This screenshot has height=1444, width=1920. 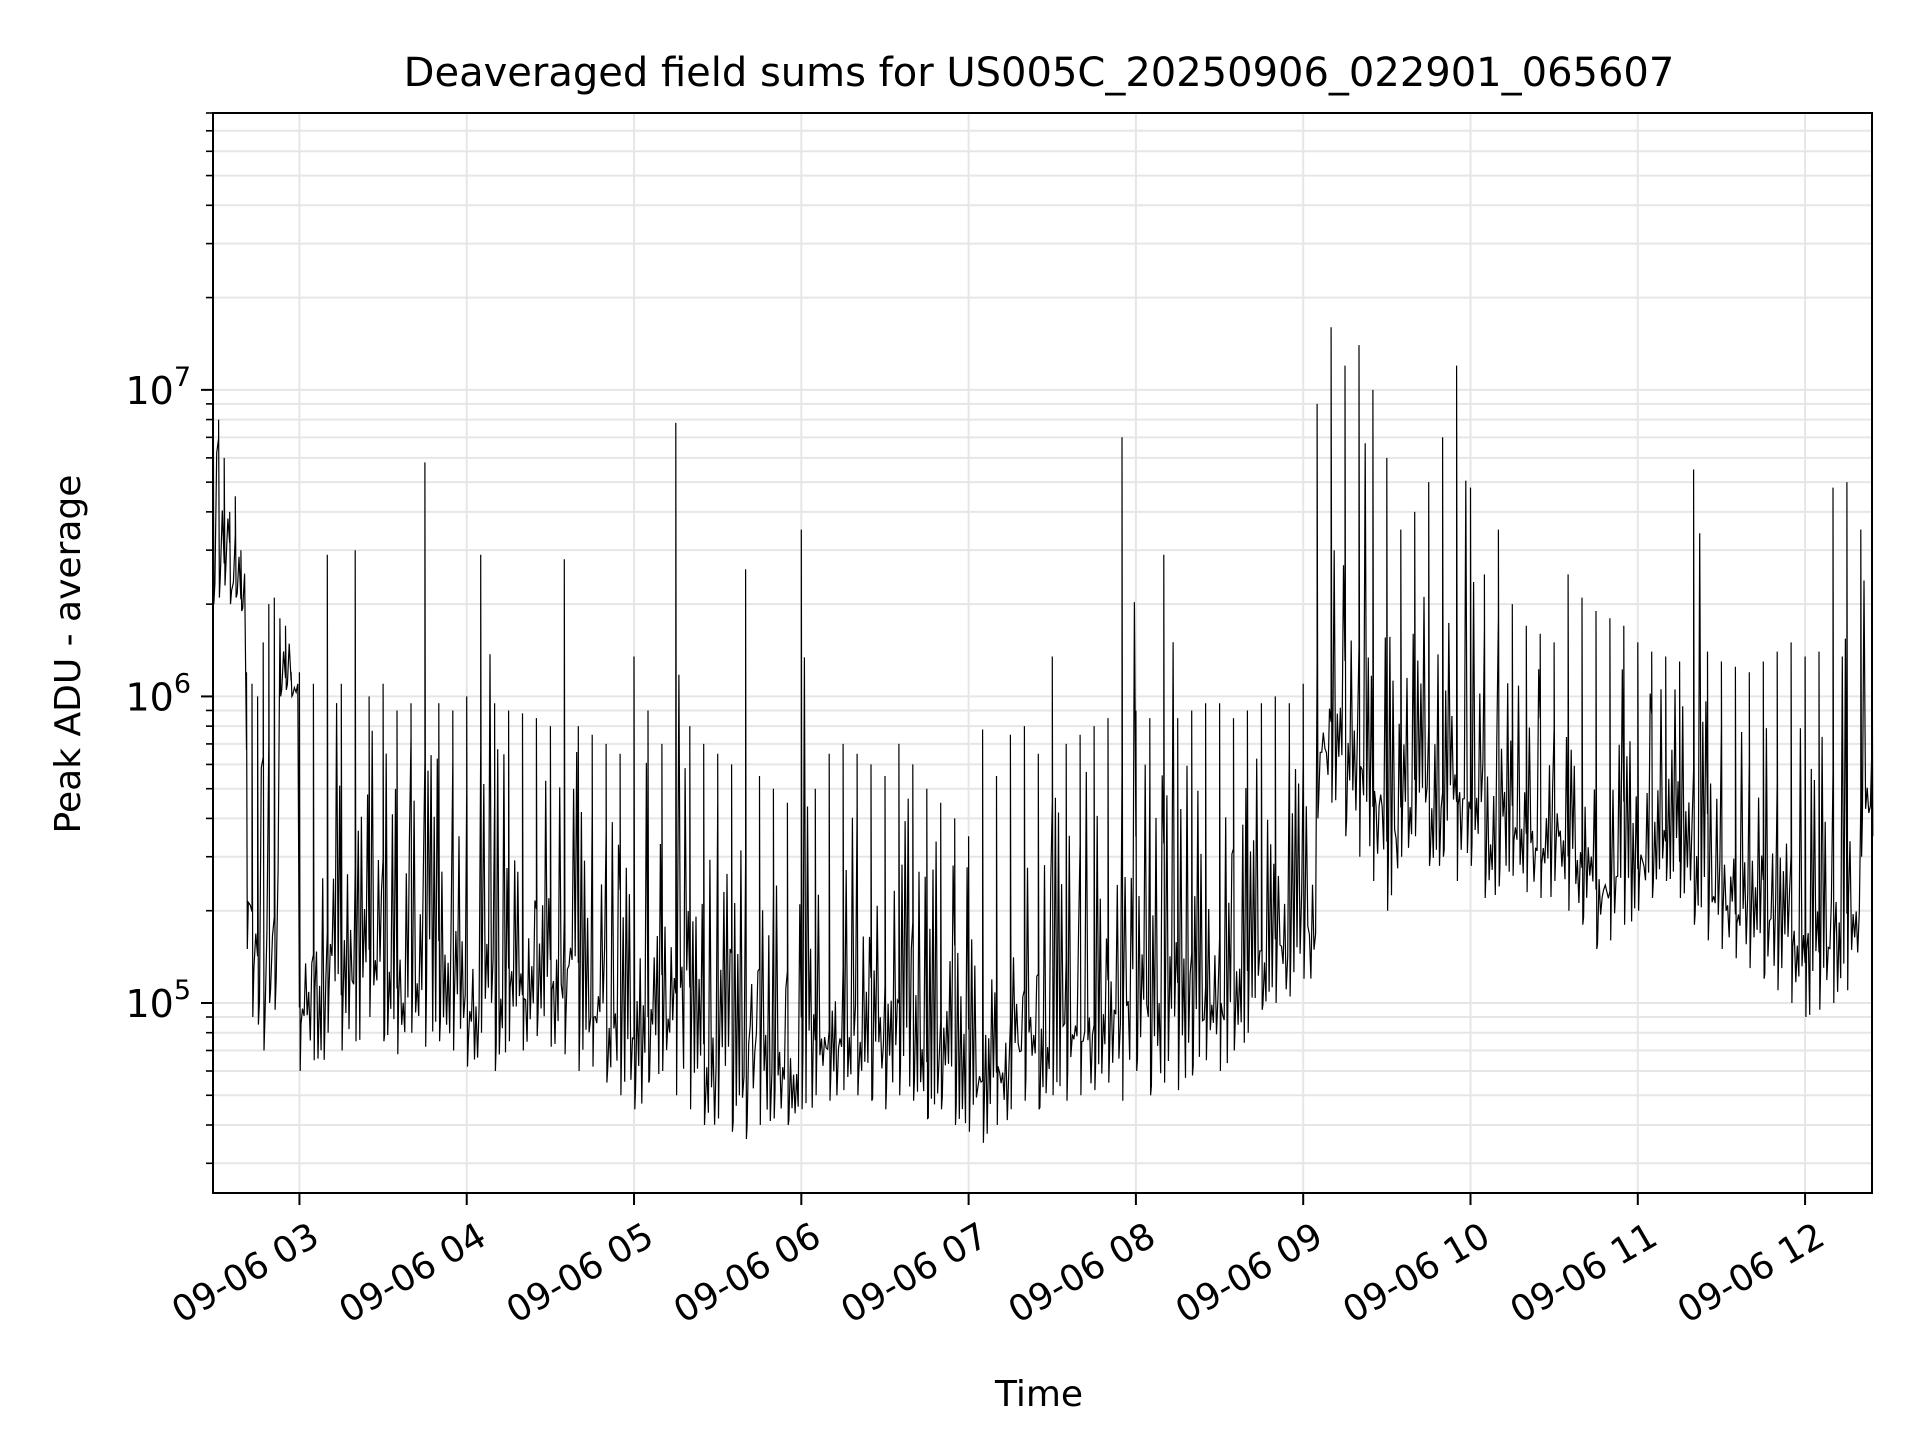 What do you see at coordinates (158, 387) in the screenshot?
I see `y-tick-label: 10⁷` at bounding box center [158, 387].